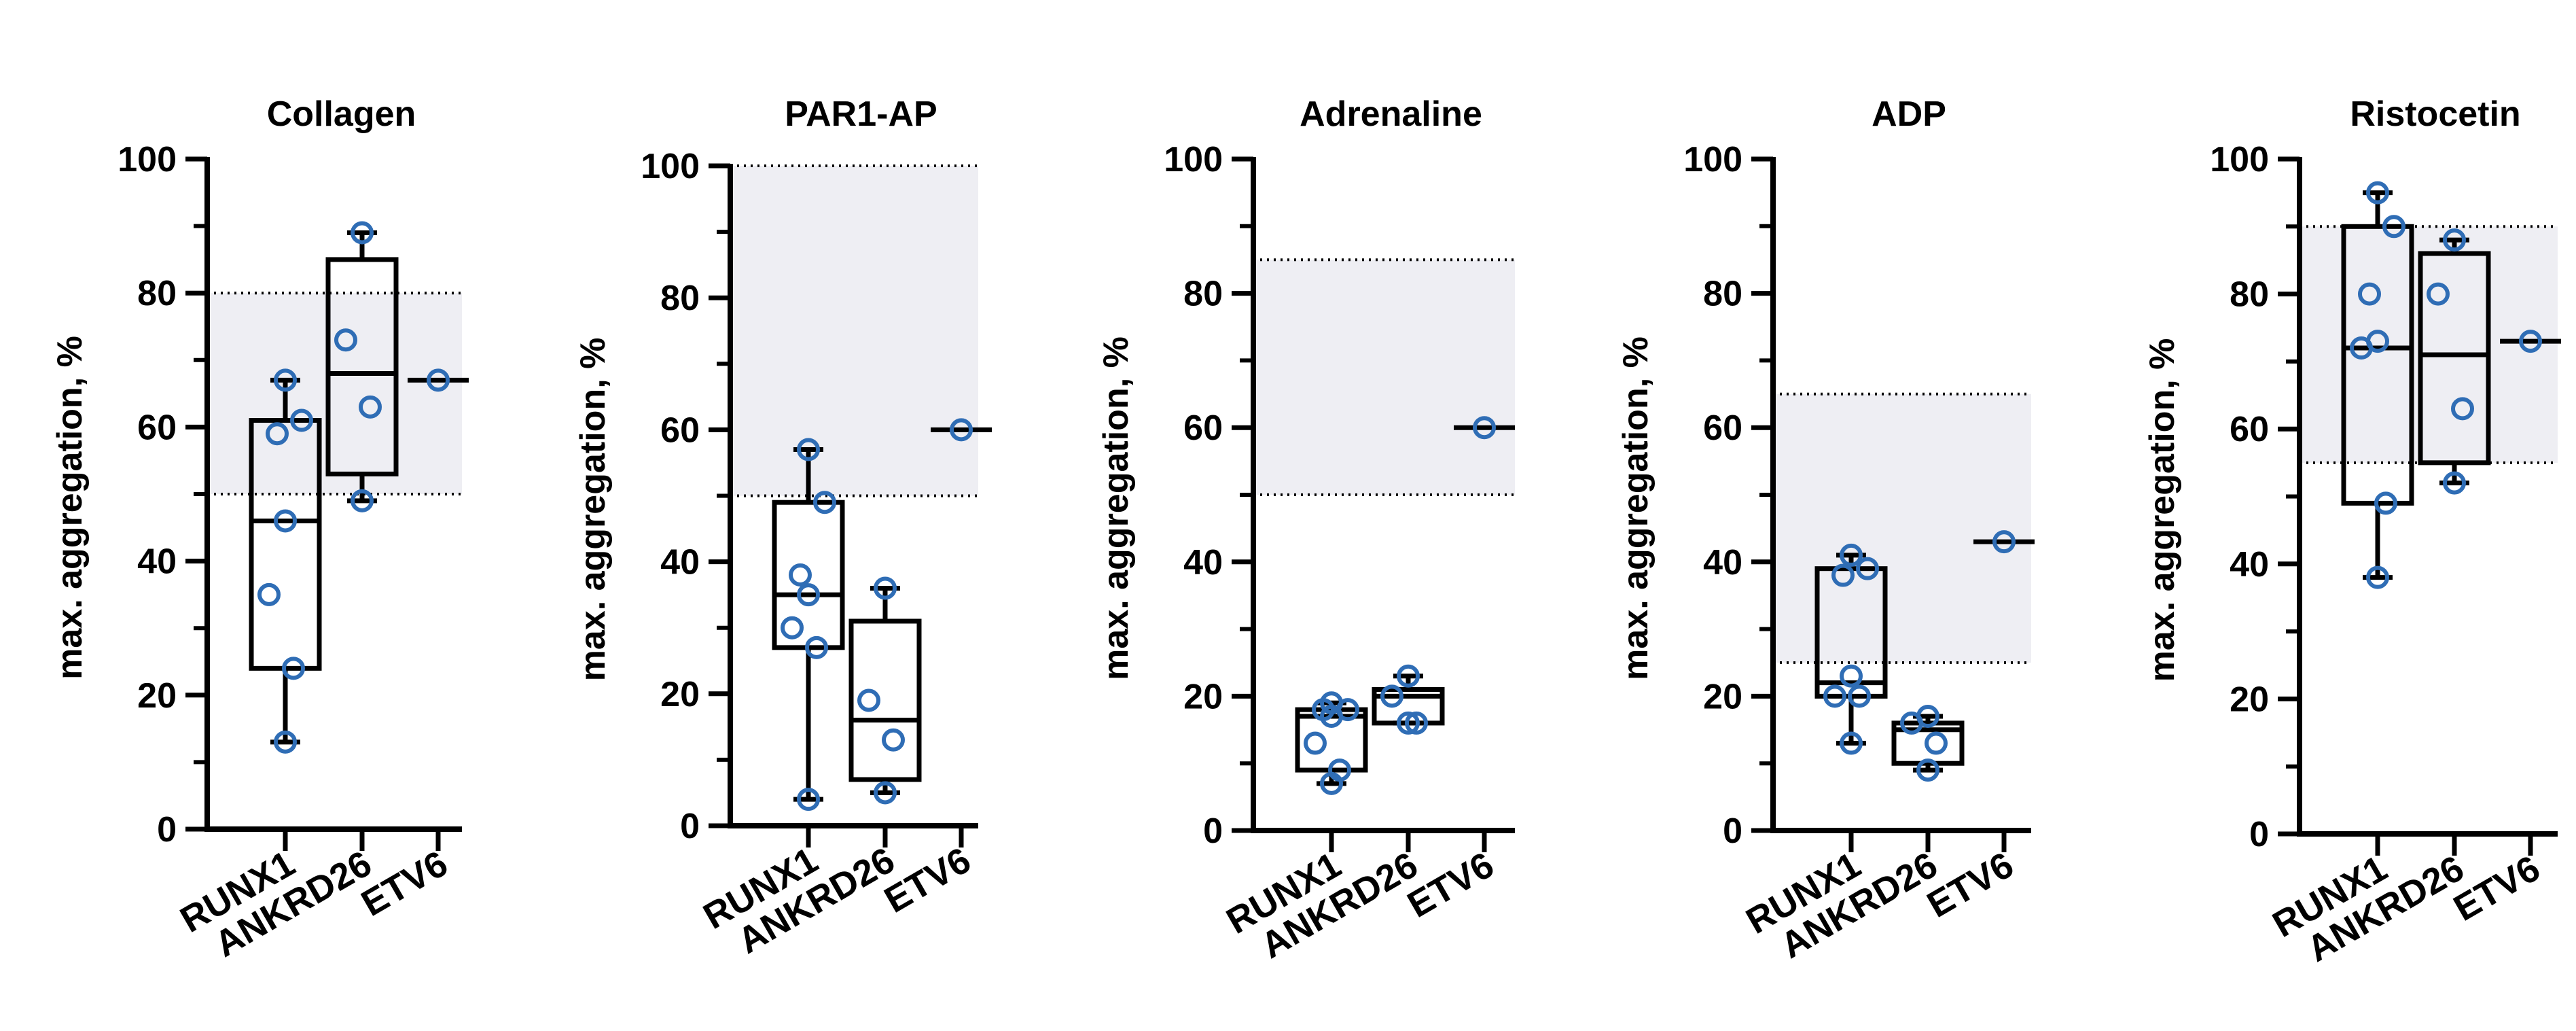  What do you see at coordinates (861, 114) in the screenshot?
I see `panel-title: PAR1-AP` at bounding box center [861, 114].